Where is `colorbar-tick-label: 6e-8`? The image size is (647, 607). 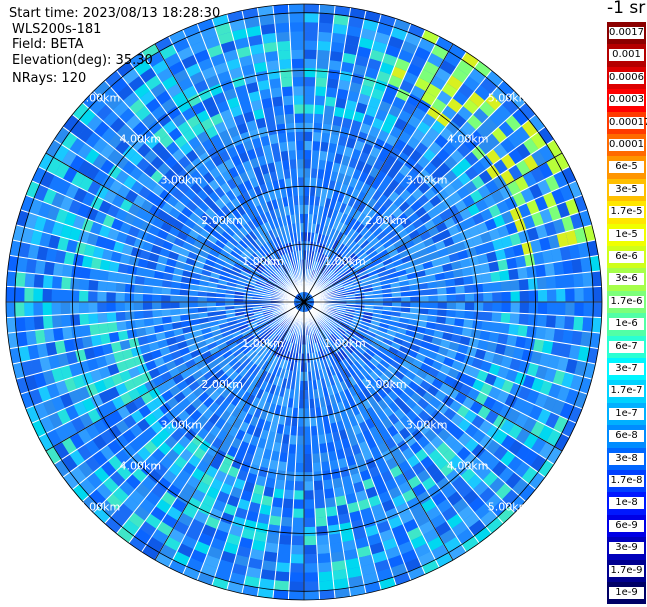
colorbar-tick-label: 6e-8 is located at coordinates (626, 436).